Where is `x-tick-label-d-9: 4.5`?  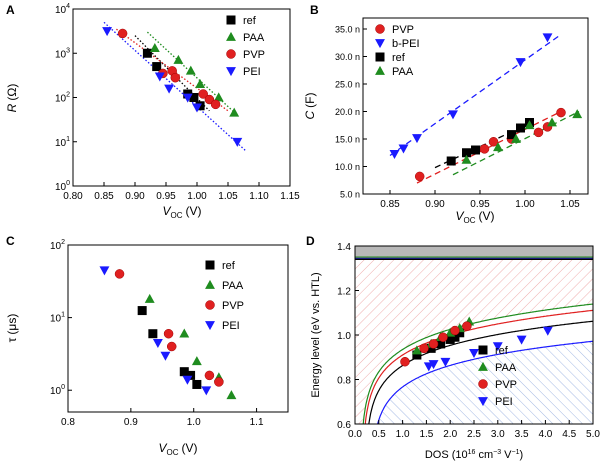 x-tick-label-d-9: 4.5 is located at coordinates (569, 434).